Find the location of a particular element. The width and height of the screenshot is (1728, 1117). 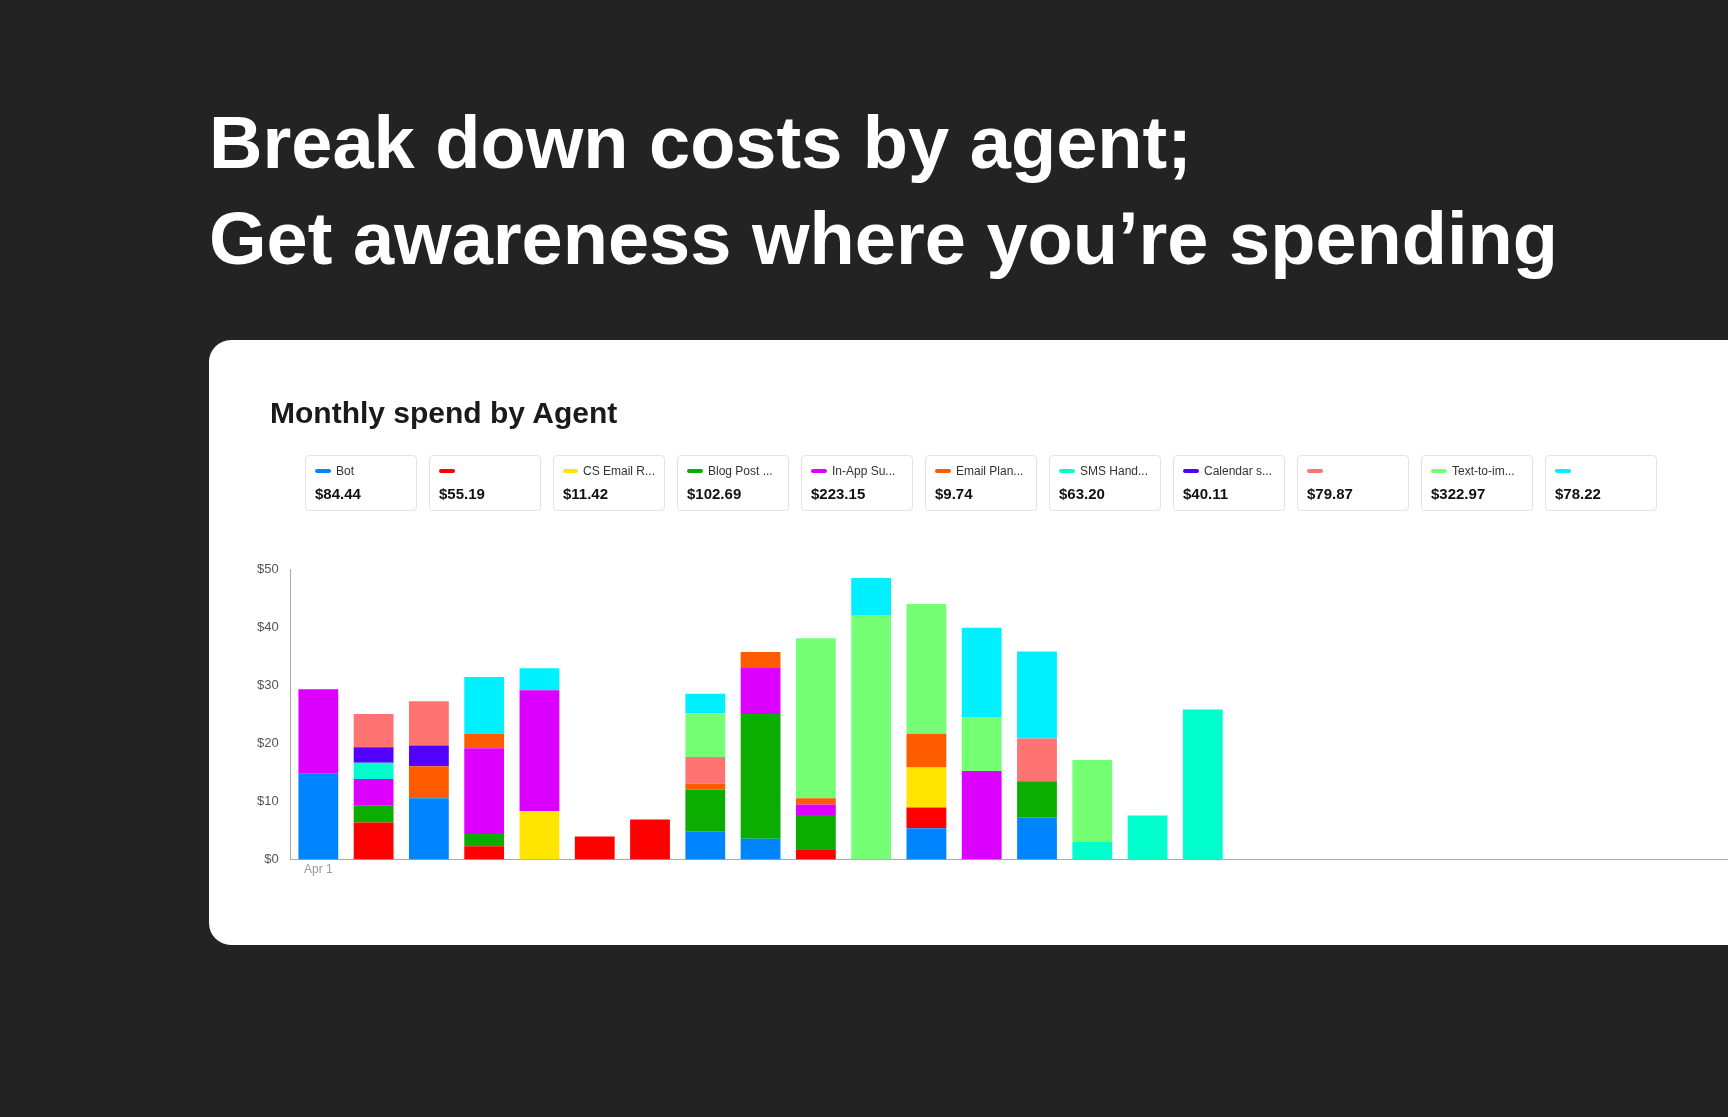

text: $223.15 is located at coordinates (839, 493).